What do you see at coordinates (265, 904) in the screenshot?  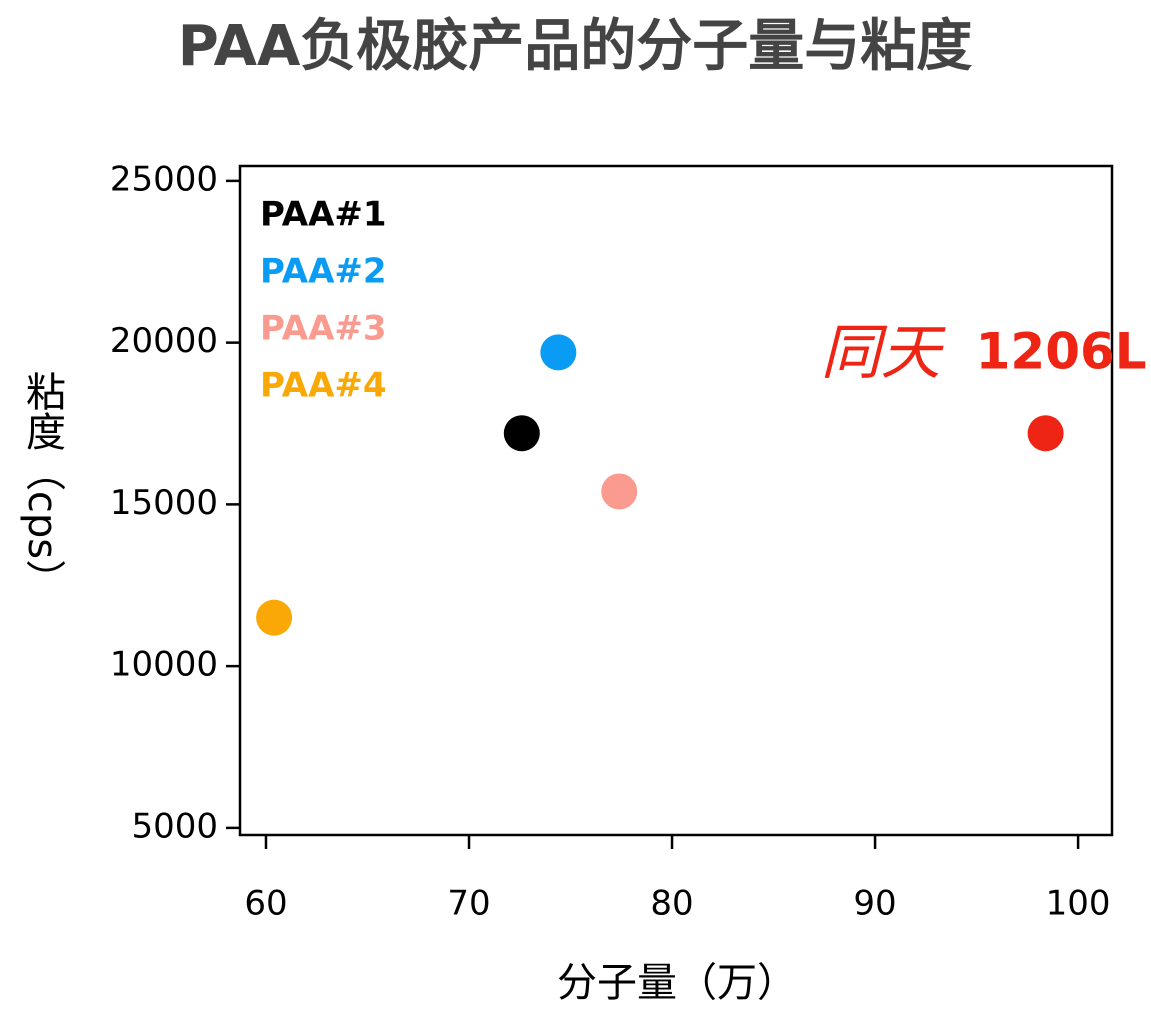 I see `x-tick-label: 60` at bounding box center [265, 904].